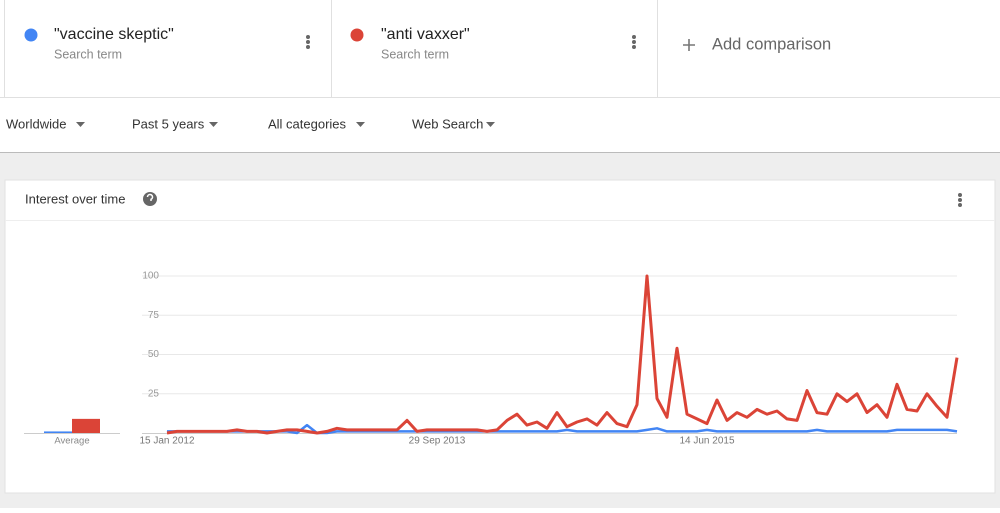 This screenshot has width=1000, height=513. What do you see at coordinates (154, 354) in the screenshot?
I see `y-tick-label: 50` at bounding box center [154, 354].